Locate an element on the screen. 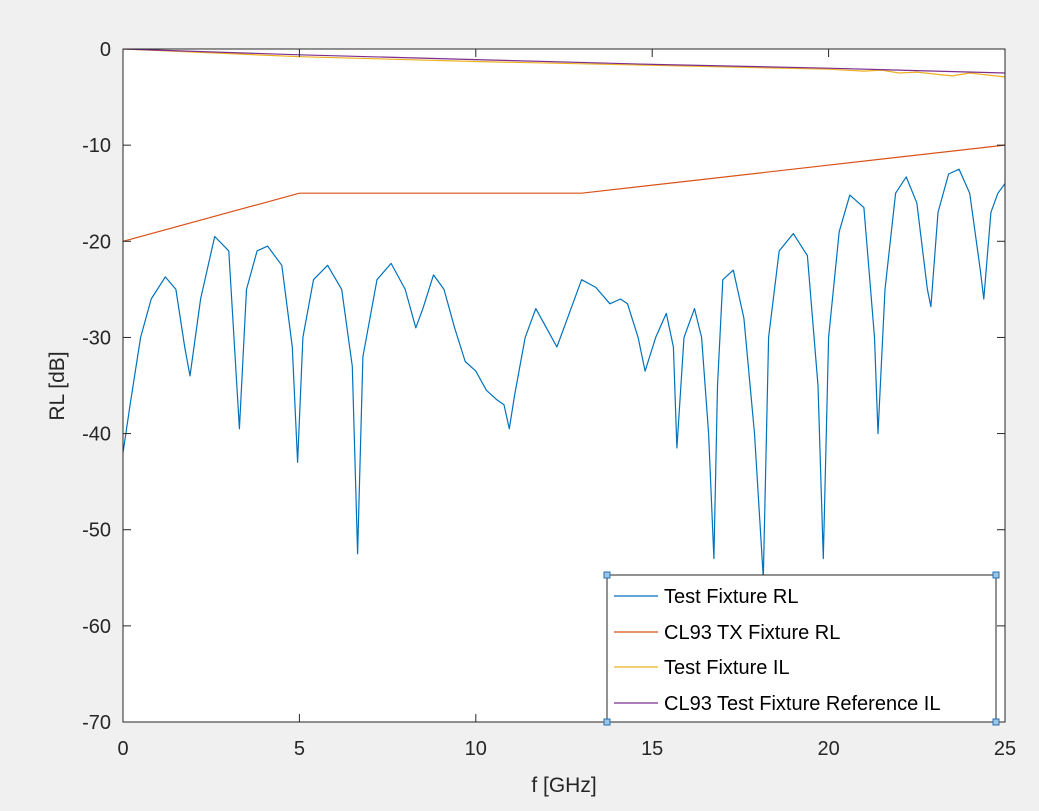  x-tick-label: 20 is located at coordinates (828, 749).